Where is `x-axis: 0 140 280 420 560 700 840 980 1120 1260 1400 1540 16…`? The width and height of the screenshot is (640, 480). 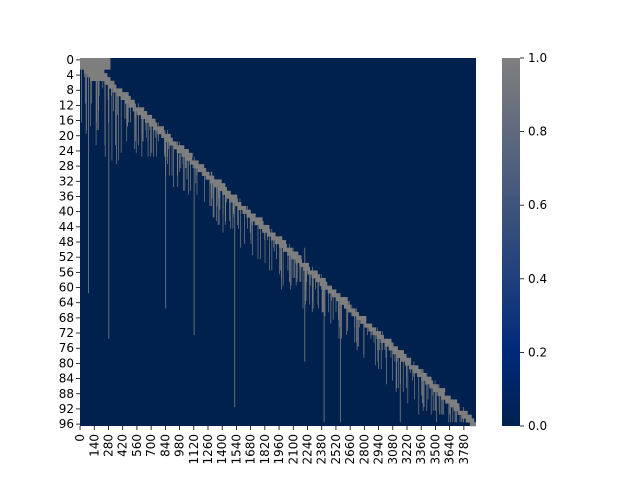 x-axis: 0 140 280 420 560 700 840 980 1120 1260 1400 1540 16… is located at coordinates (272, 445).